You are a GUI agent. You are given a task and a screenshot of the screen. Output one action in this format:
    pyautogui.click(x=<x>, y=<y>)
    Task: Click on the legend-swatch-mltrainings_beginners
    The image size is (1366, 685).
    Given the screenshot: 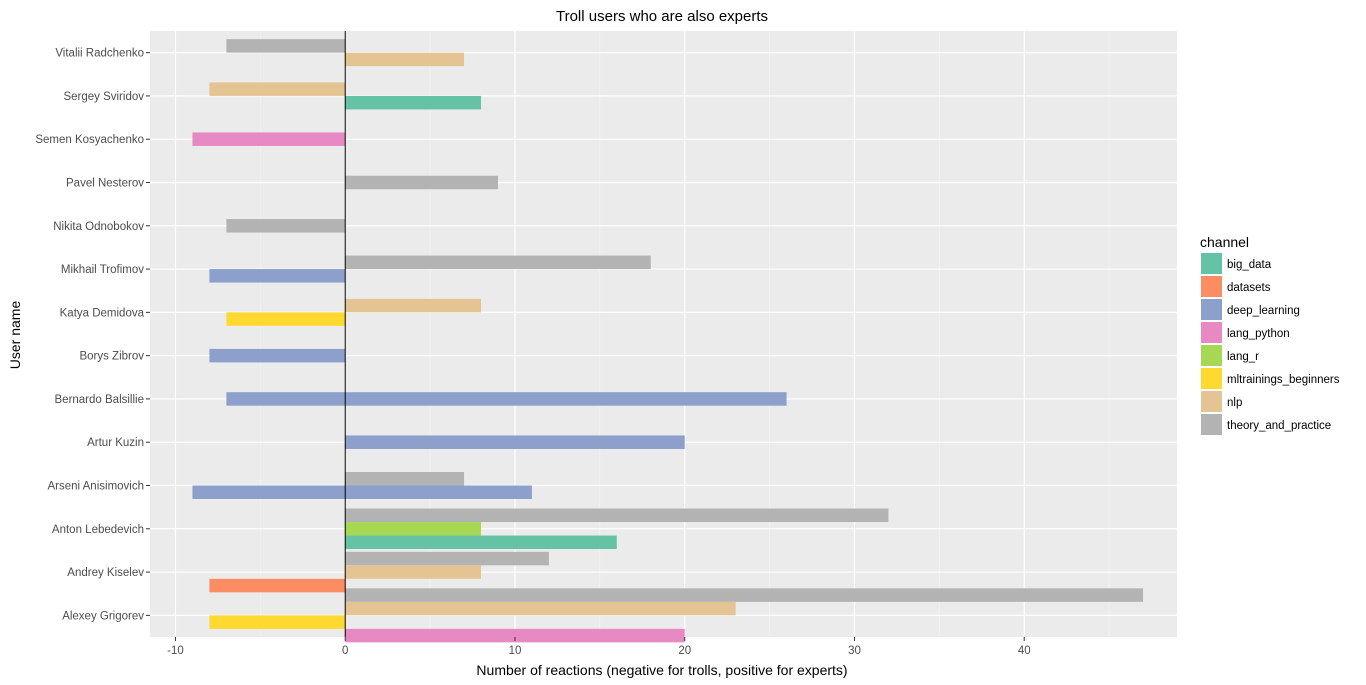 What is the action you would take?
    pyautogui.click(x=1211, y=378)
    